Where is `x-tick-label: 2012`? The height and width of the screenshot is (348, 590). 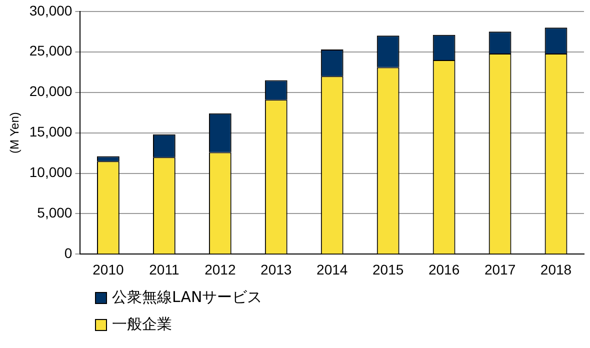 x-tick-label: 2012 is located at coordinates (220, 269).